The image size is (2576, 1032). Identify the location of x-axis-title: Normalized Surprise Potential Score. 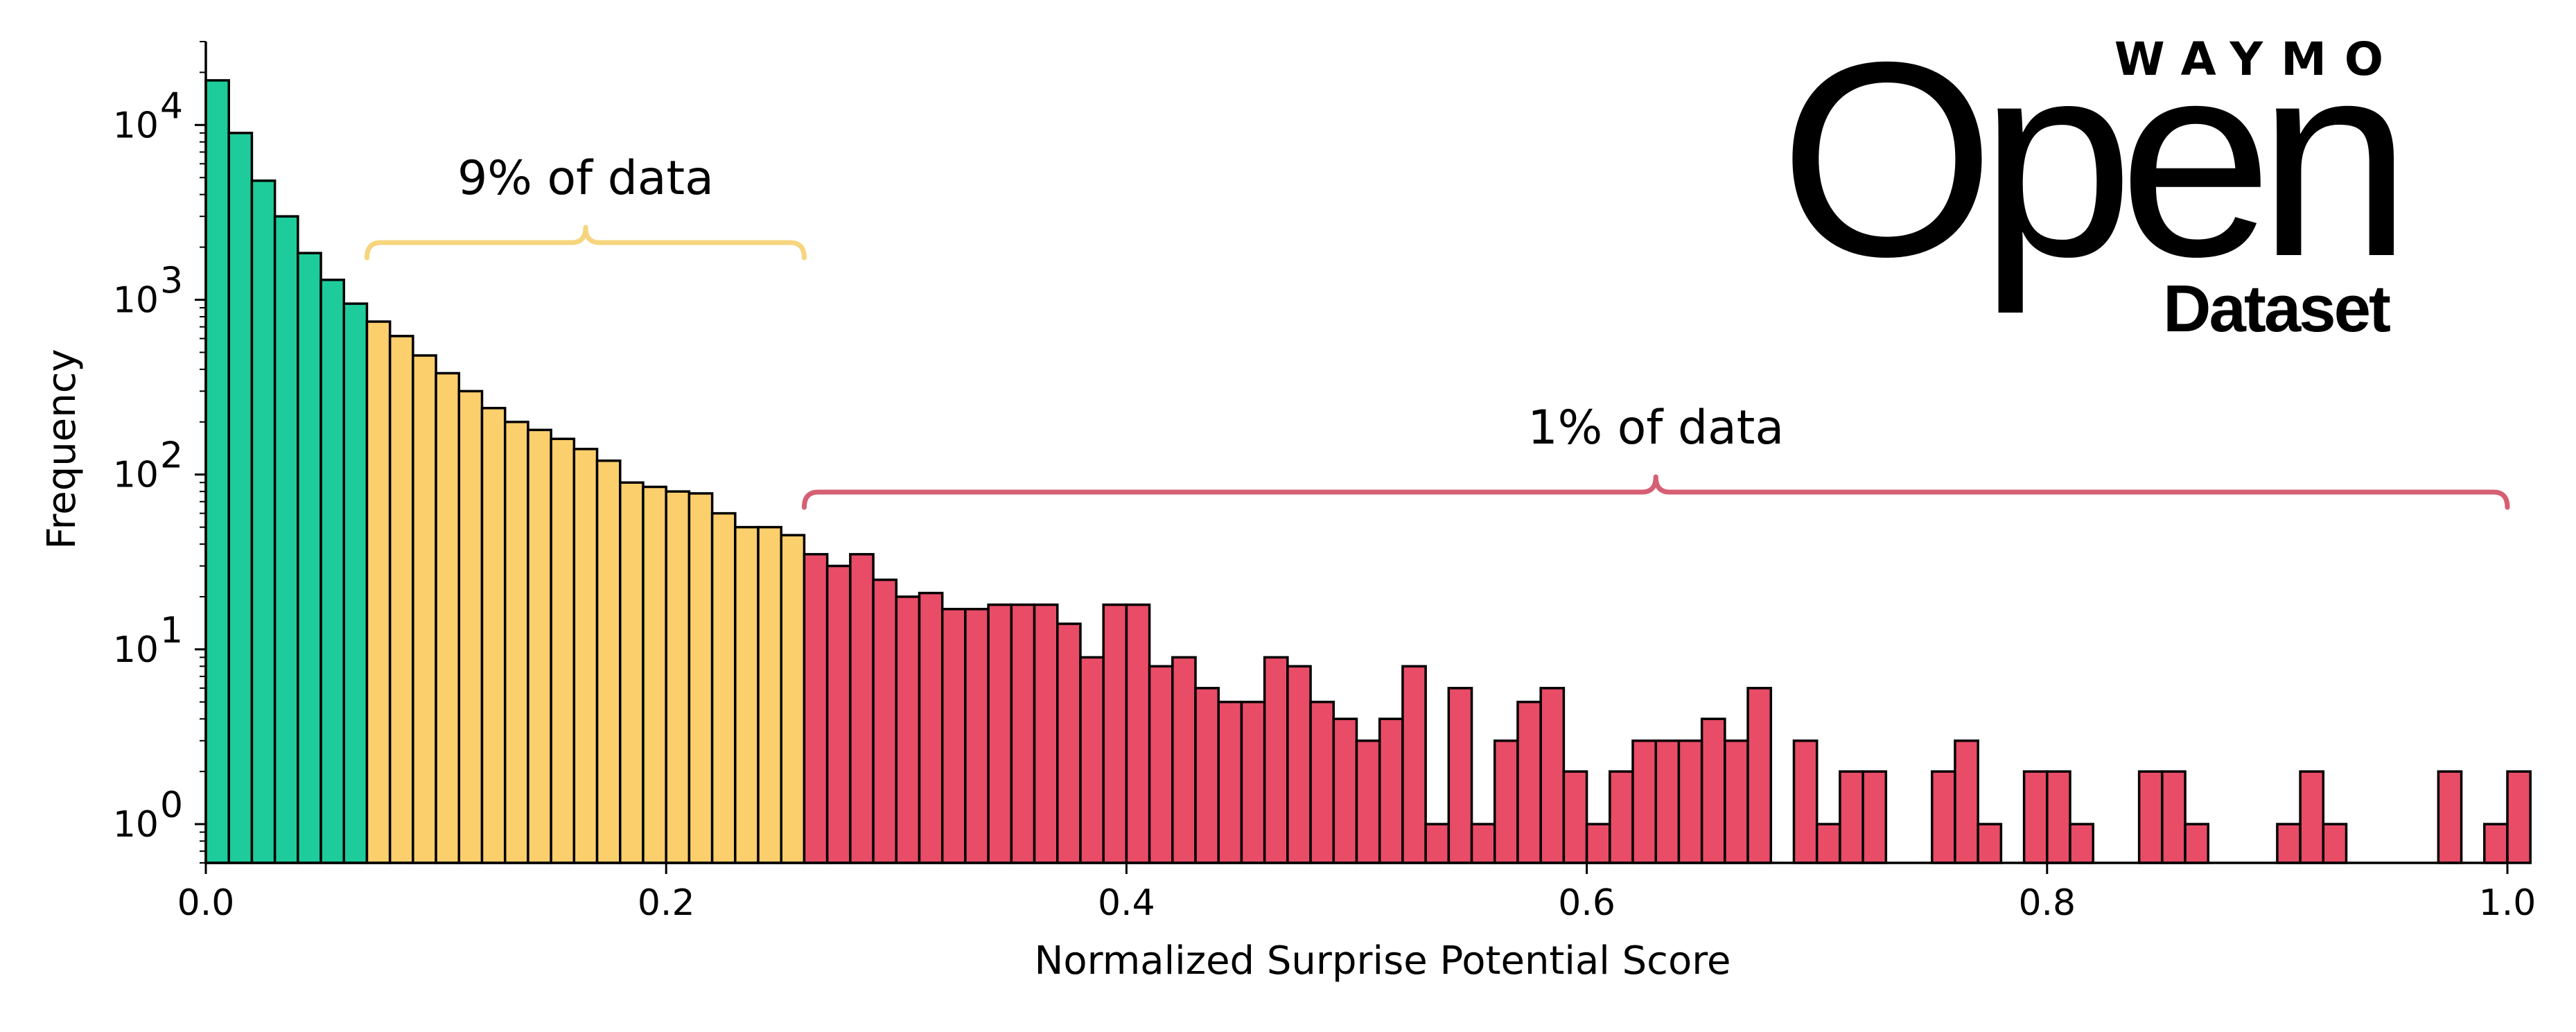
(1383, 960).